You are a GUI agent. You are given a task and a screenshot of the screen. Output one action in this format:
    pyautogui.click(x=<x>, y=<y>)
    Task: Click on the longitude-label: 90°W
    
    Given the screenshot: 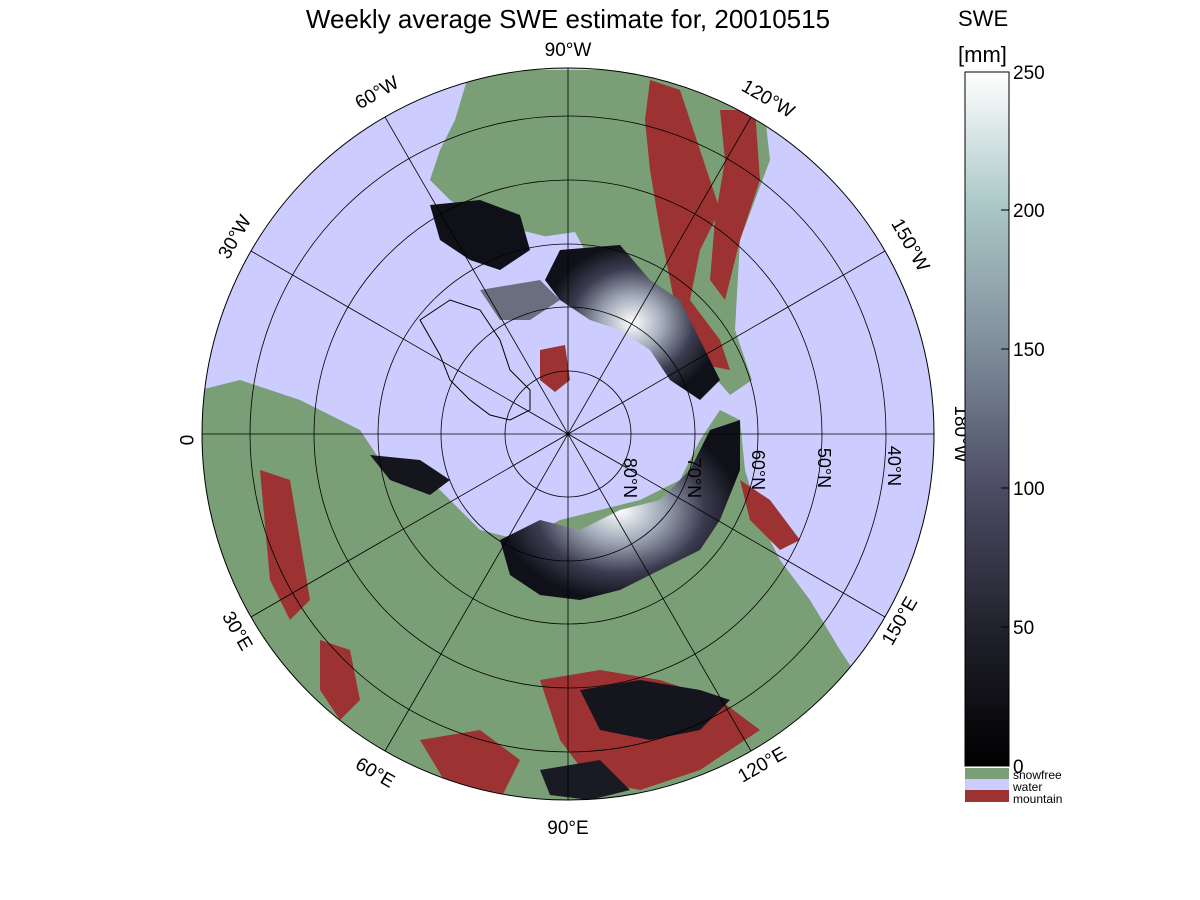 What is the action you would take?
    pyautogui.click(x=568, y=50)
    